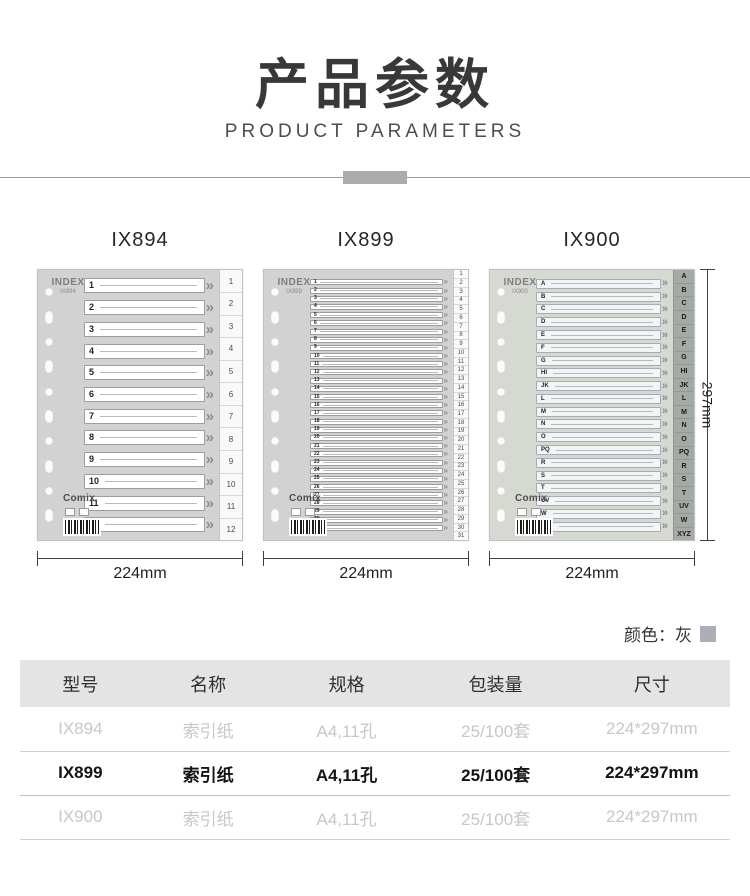 The height and width of the screenshot is (896, 750). Describe the element at coordinates (543, 309) in the screenshot. I see `row-tab-value: C` at that location.